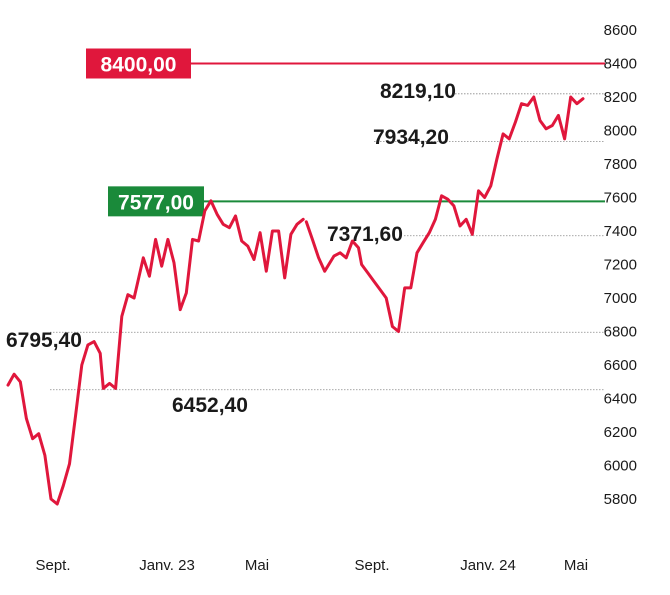 This screenshot has width=670, height=595. Describe the element at coordinates (620, 332) in the screenshot. I see `y-tick-label: 6800` at that location.